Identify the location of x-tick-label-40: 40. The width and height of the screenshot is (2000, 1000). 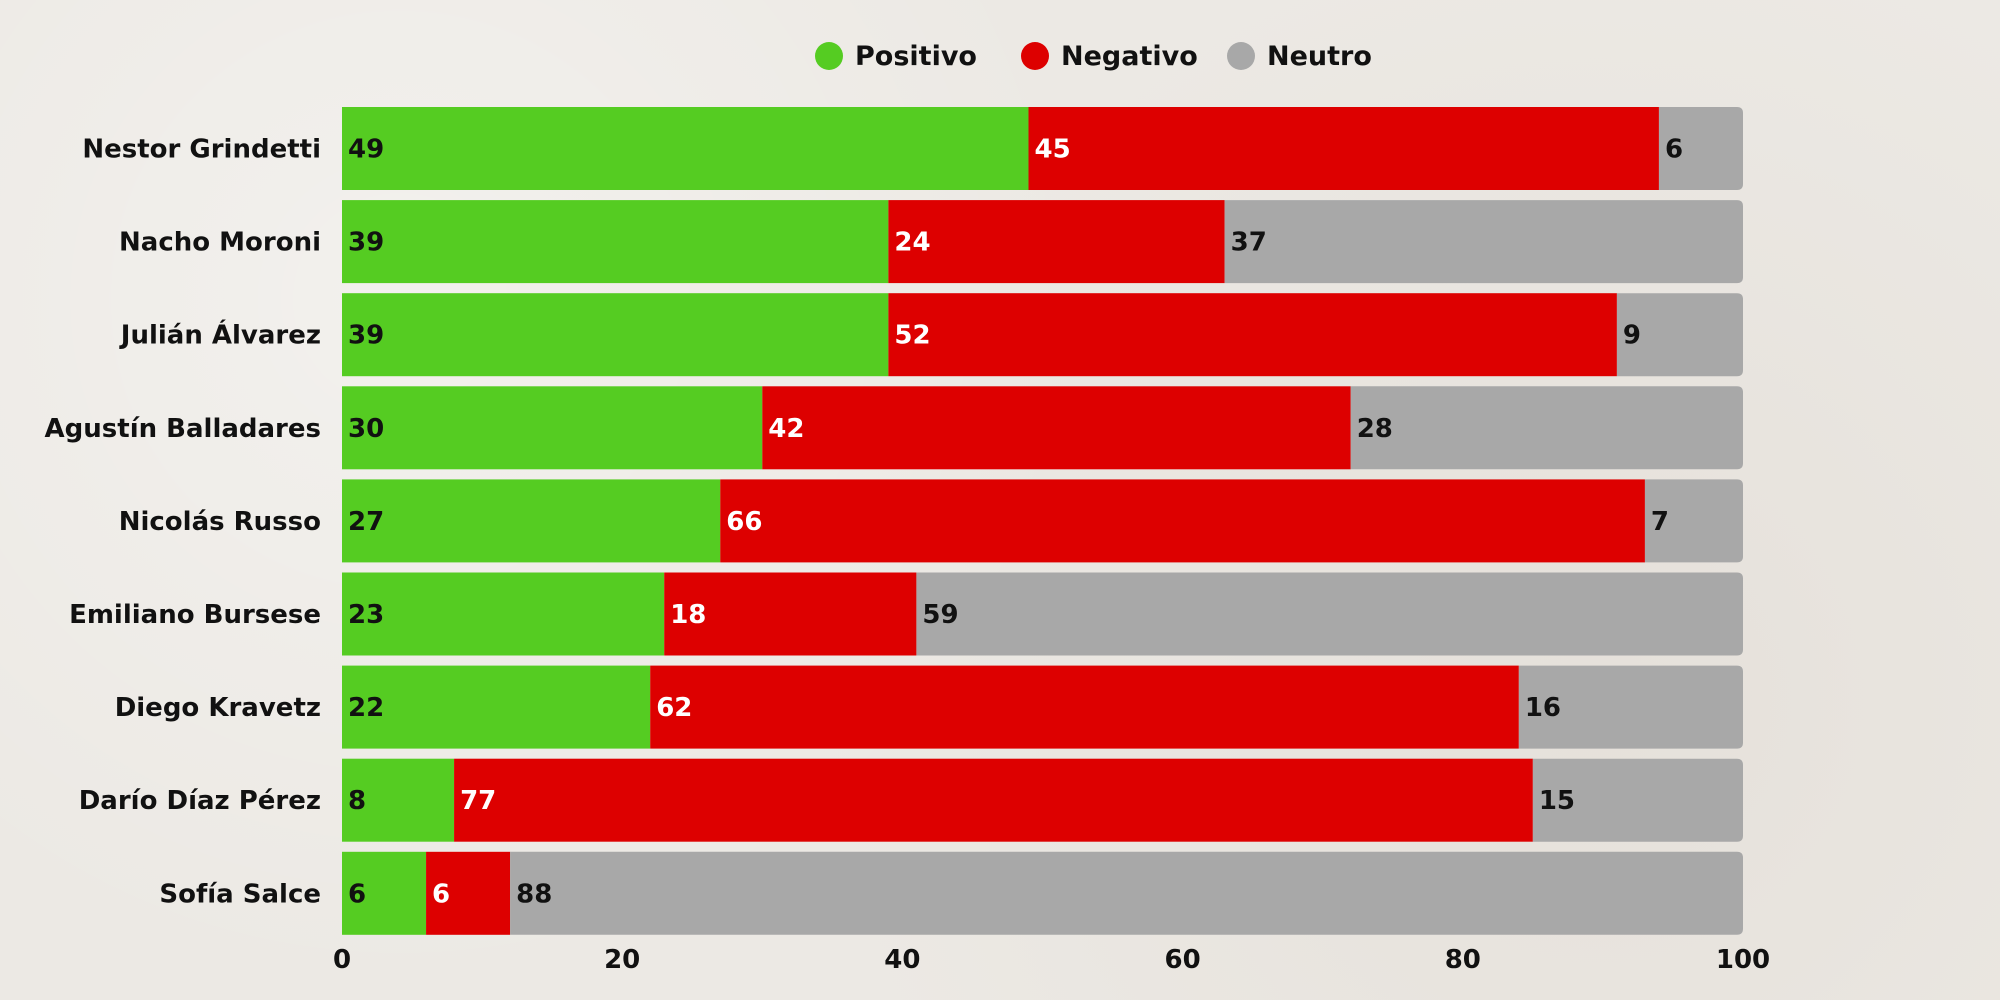
(902, 960).